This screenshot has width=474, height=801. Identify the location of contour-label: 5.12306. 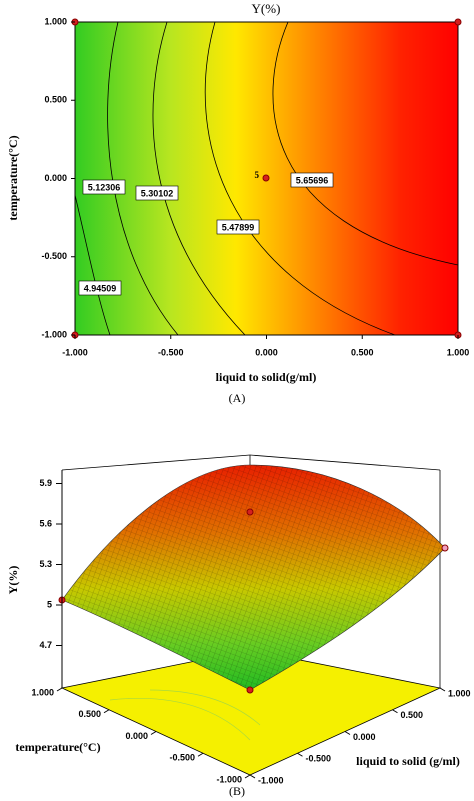
(104, 187).